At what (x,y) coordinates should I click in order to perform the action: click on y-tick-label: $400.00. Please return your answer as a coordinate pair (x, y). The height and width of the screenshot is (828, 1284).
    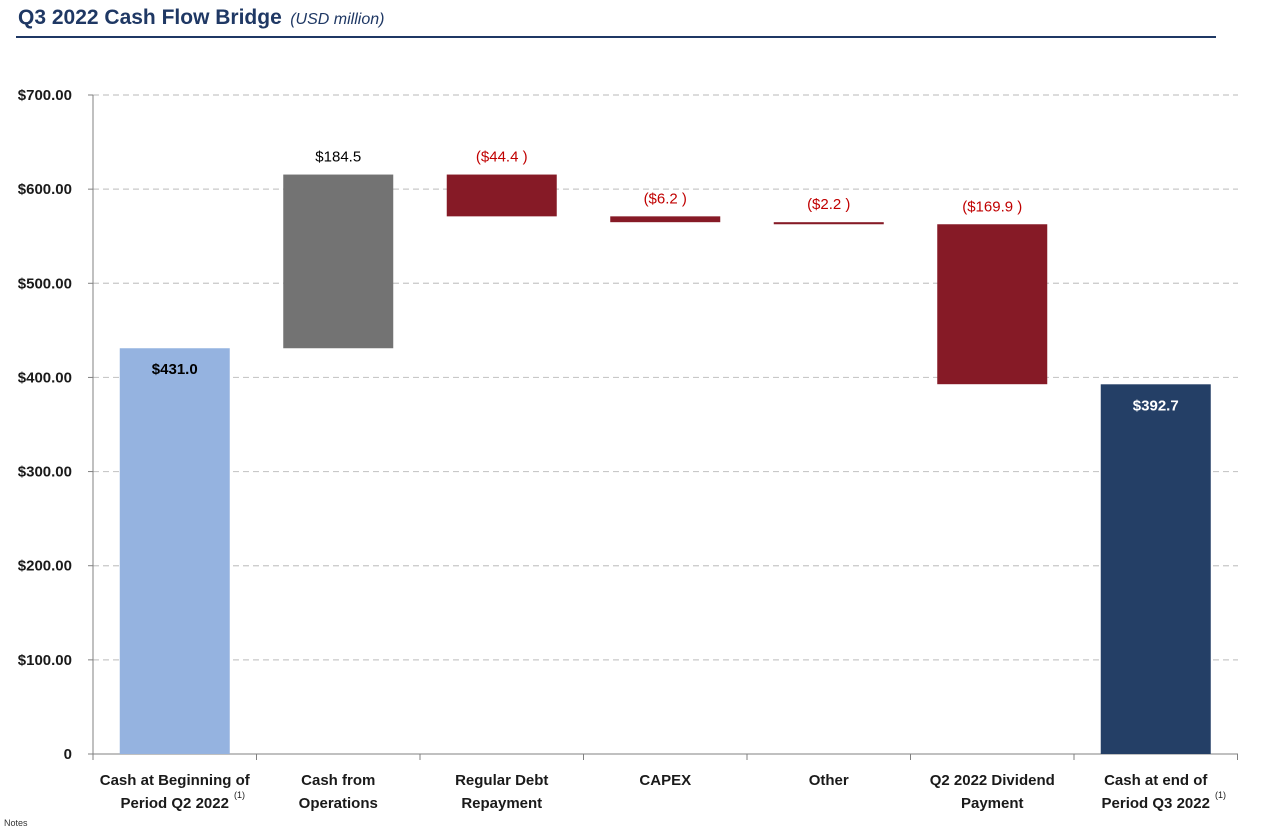
    Looking at the image, I should click on (45, 377).